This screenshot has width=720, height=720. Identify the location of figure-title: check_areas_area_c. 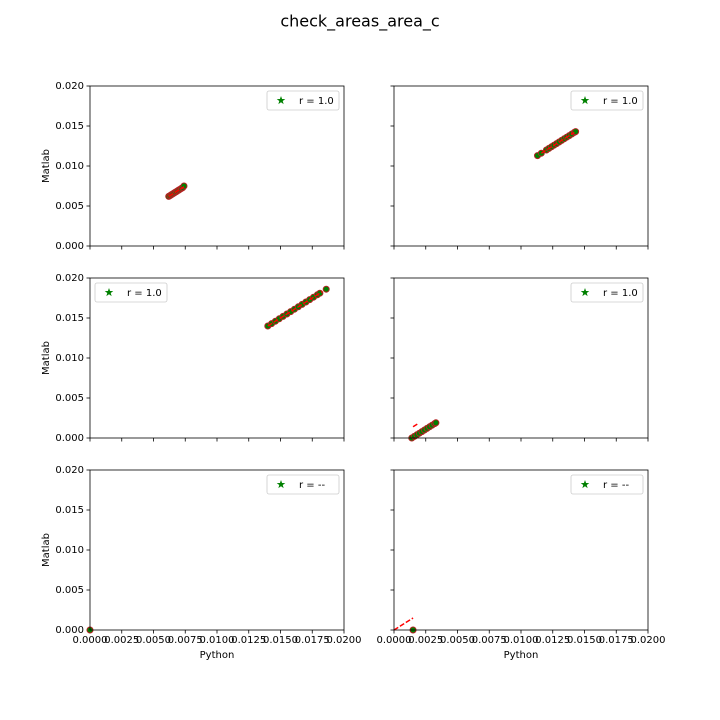
(359, 22).